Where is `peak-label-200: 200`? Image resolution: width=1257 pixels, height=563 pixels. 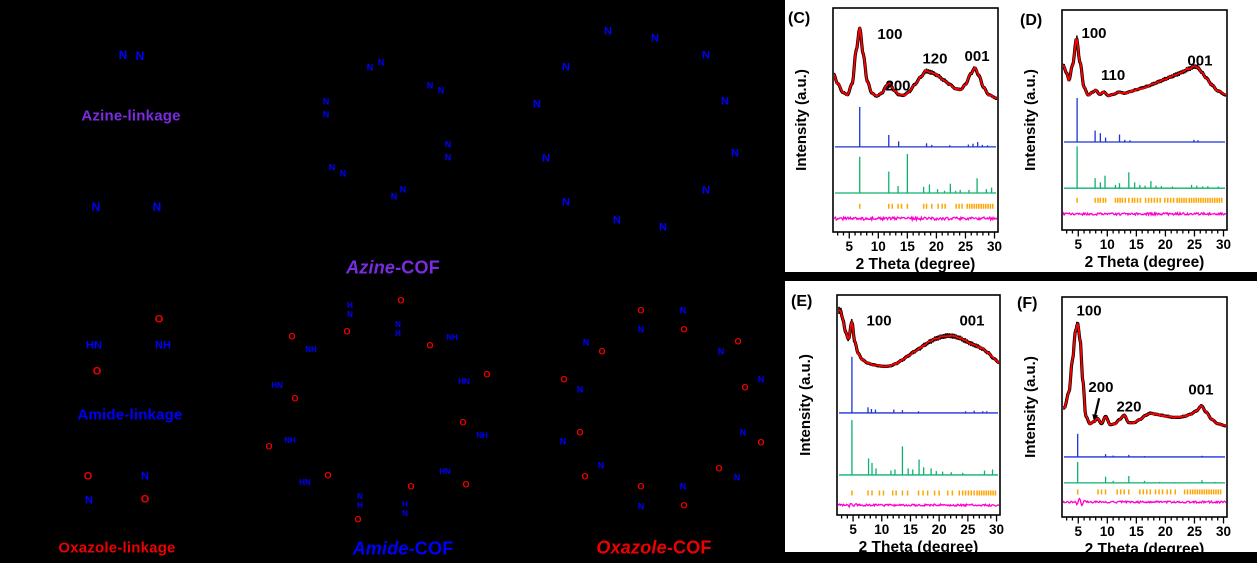 peak-label-200: 200 is located at coordinates (1100, 387).